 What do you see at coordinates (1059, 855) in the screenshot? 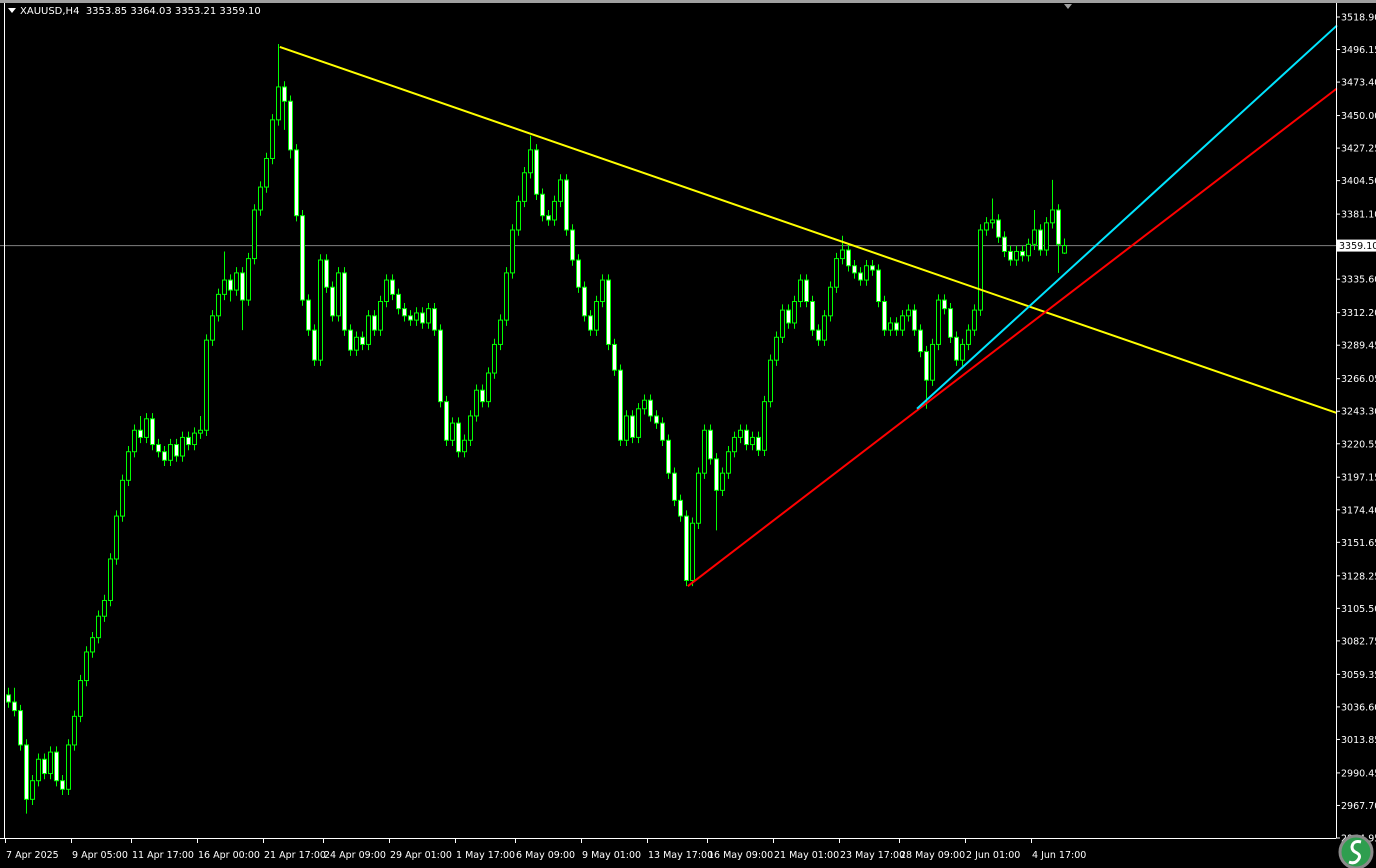
I see `time-tick-label: 4 Jun 17:00` at bounding box center [1059, 855].